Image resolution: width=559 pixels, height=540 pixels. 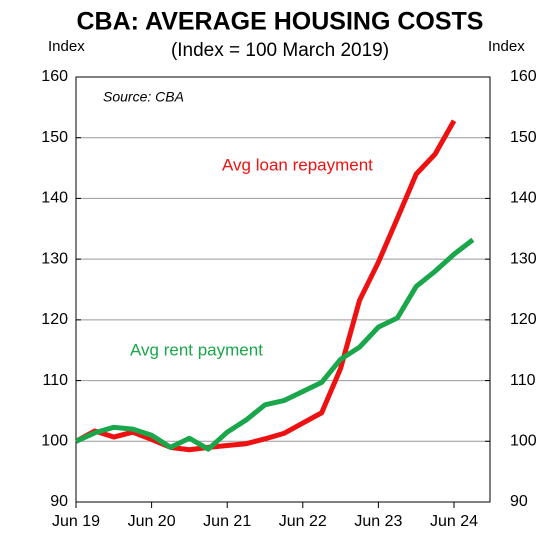 I want to click on y-tick-label: 90, so click(x=59, y=501).